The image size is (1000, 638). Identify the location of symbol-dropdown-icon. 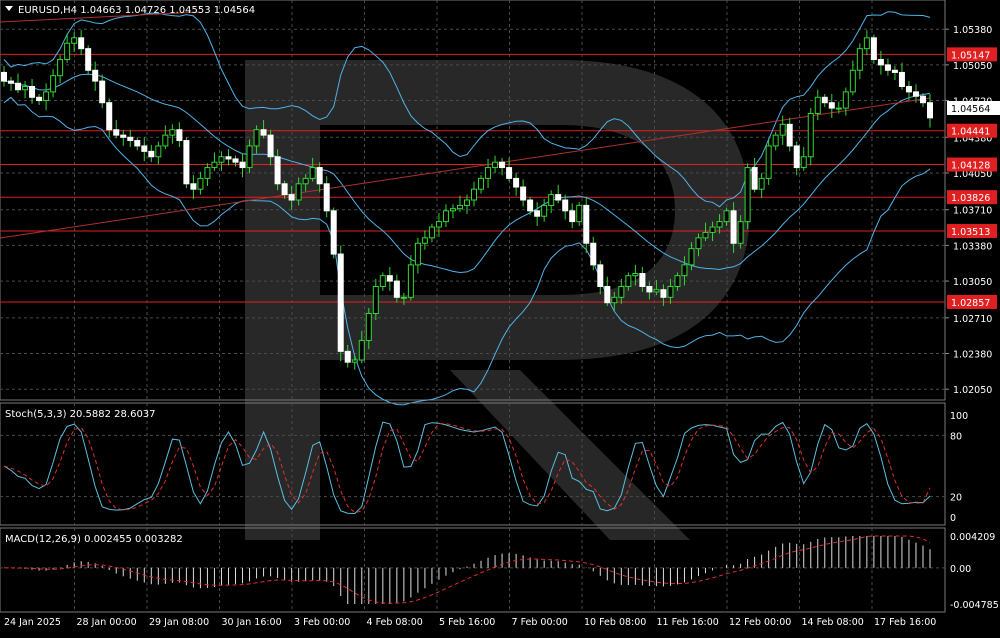
(9, 8).